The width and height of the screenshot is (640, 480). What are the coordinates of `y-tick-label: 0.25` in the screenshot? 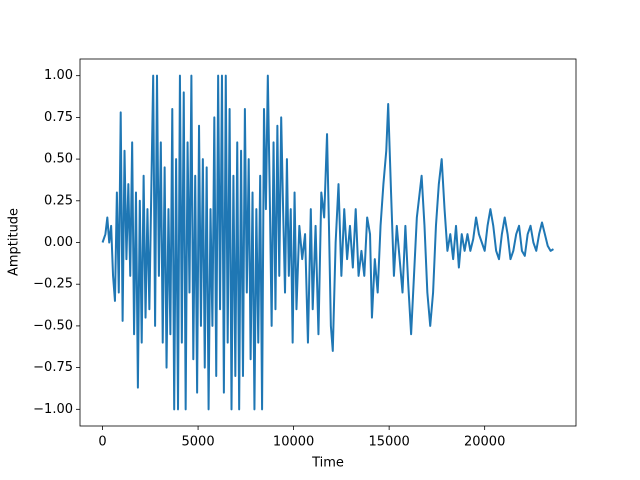 It's located at (58, 200).